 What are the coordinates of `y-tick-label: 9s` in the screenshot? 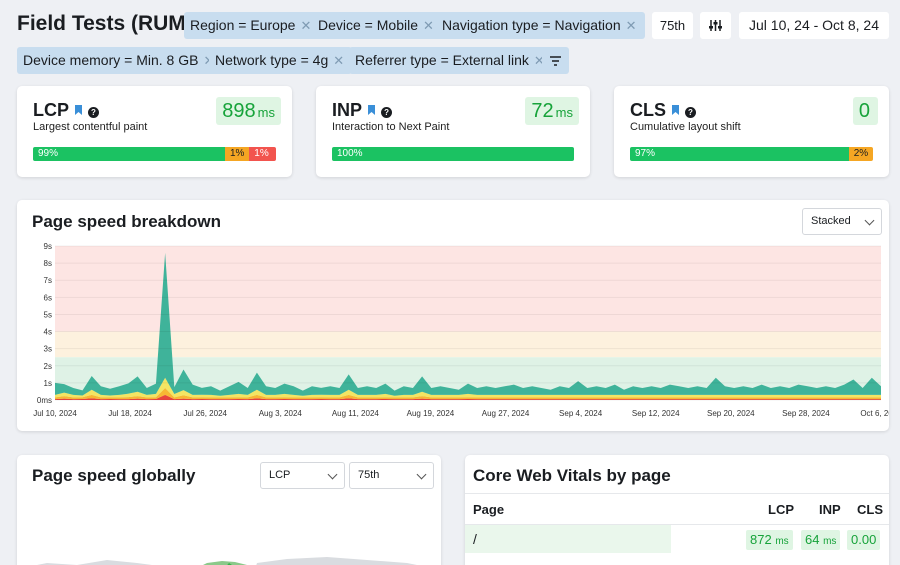 It's located at (48, 246).